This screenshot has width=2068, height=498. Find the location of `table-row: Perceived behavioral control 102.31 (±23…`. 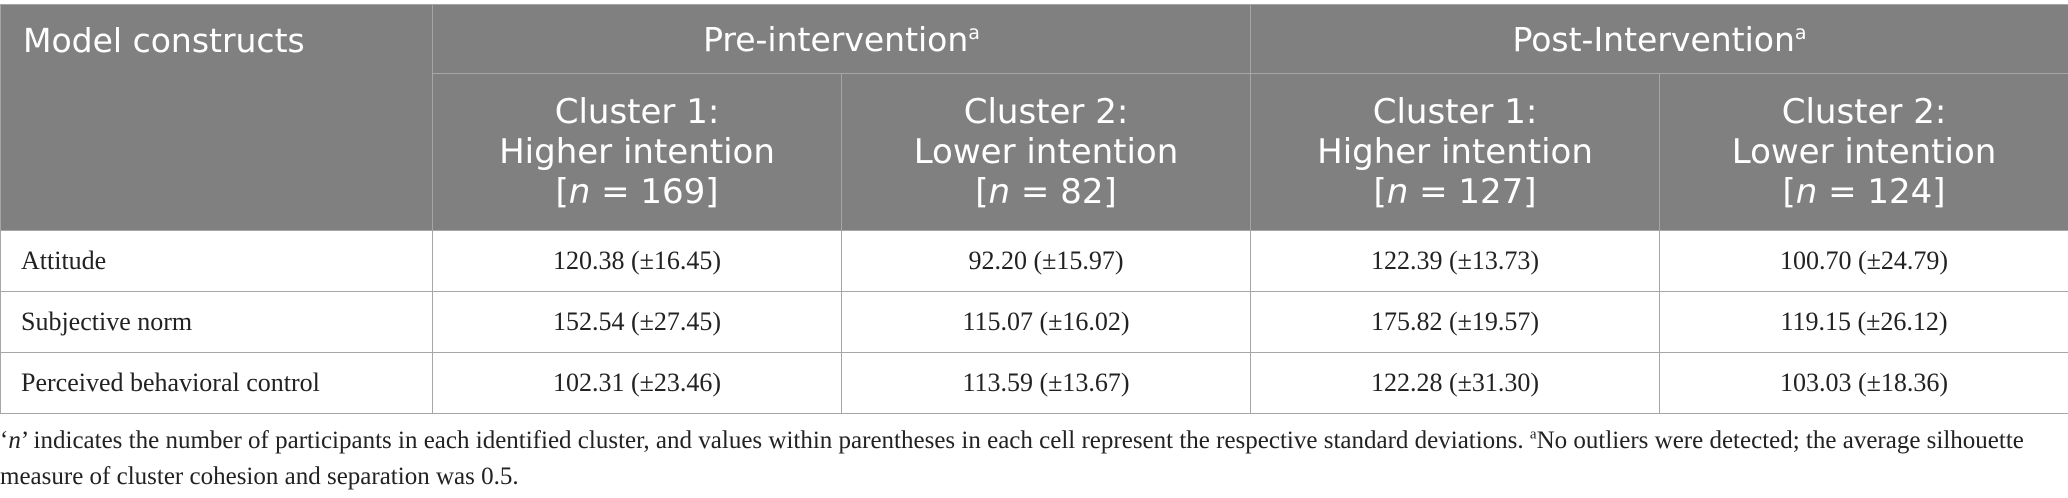

table-row: Perceived behavioral control 102.31 (±23… is located at coordinates (1034, 383).